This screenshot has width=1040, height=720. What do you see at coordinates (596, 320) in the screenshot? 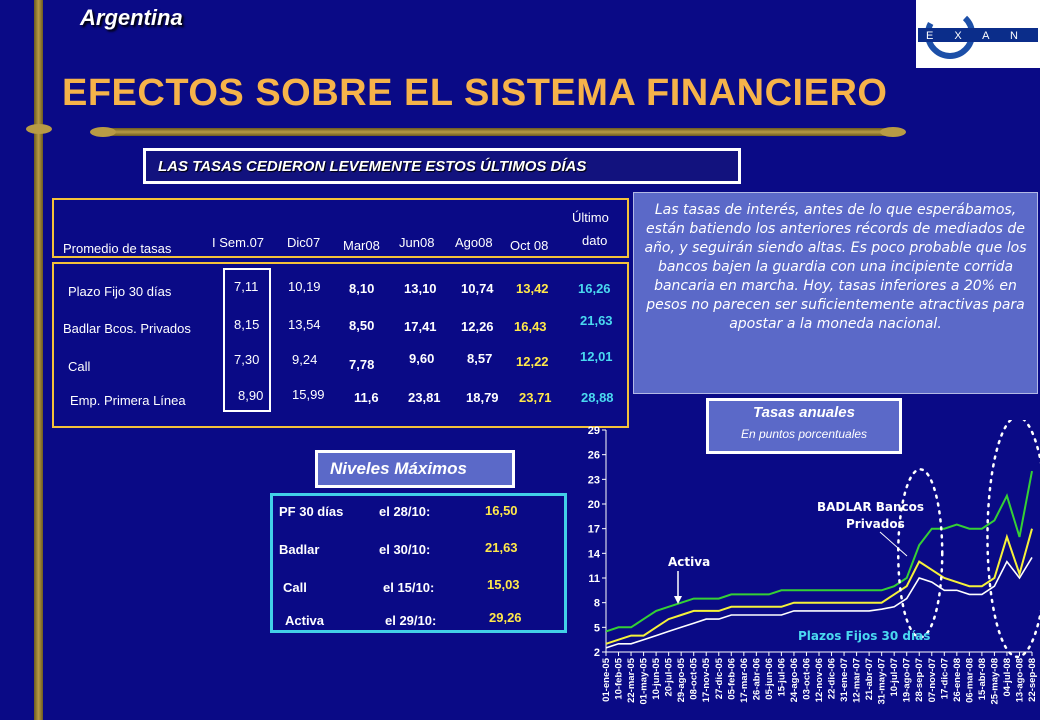
I see `table-cell: 21,63` at bounding box center [596, 320].